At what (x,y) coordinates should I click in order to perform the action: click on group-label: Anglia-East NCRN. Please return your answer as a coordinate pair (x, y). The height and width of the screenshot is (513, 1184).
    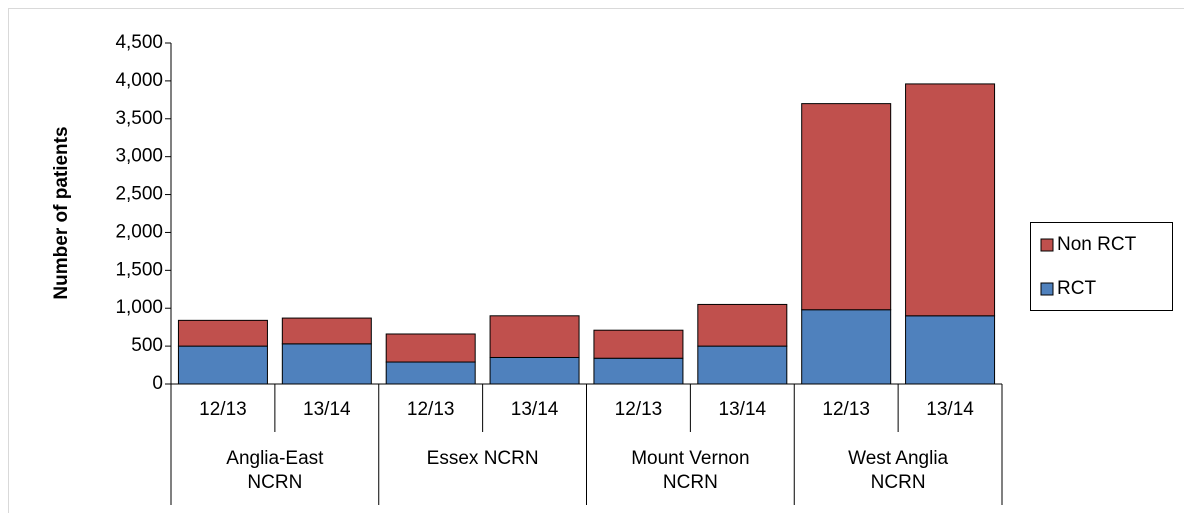
    Looking at the image, I should click on (275, 470).